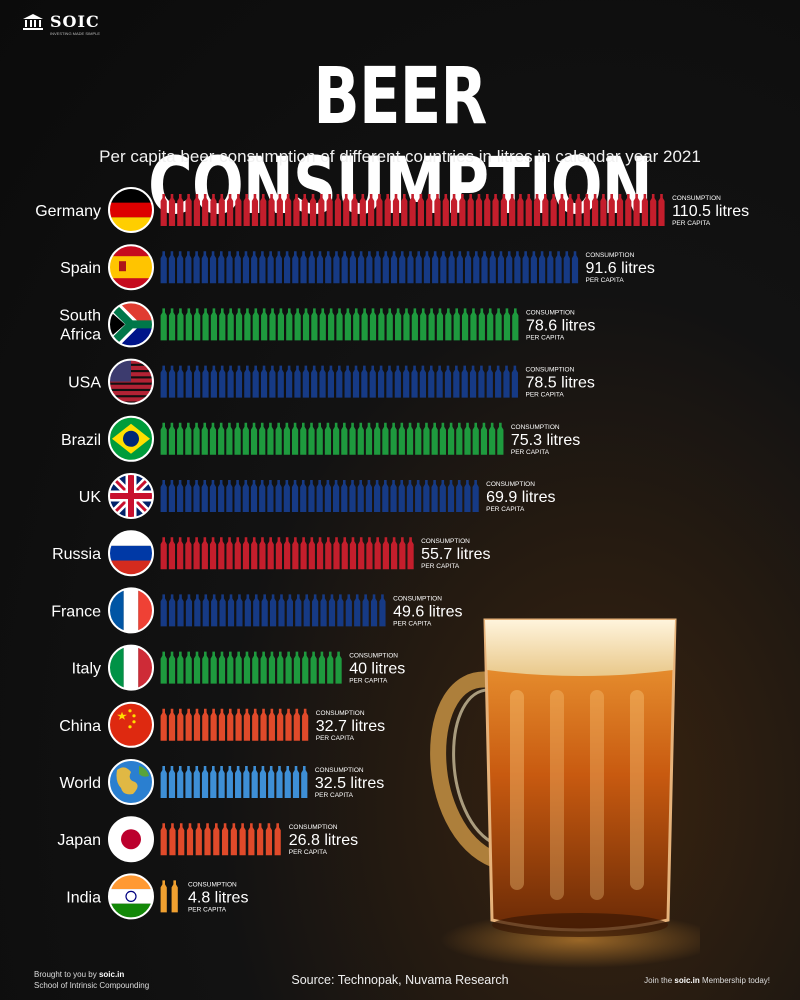  I want to click on world-globe, so click(131, 782).